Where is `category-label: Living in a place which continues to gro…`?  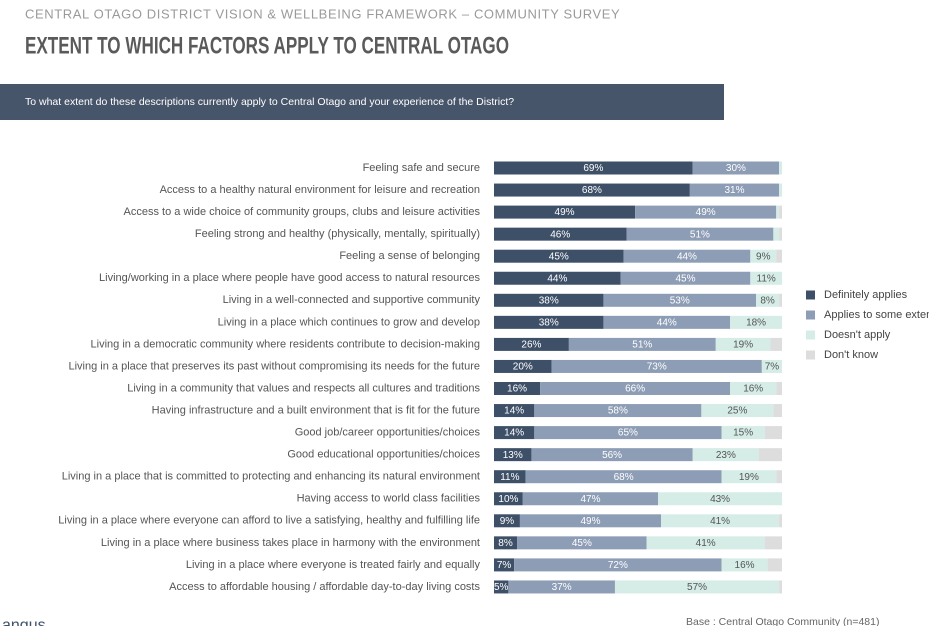 category-label: Living in a place which continues to gro… is located at coordinates (349, 322).